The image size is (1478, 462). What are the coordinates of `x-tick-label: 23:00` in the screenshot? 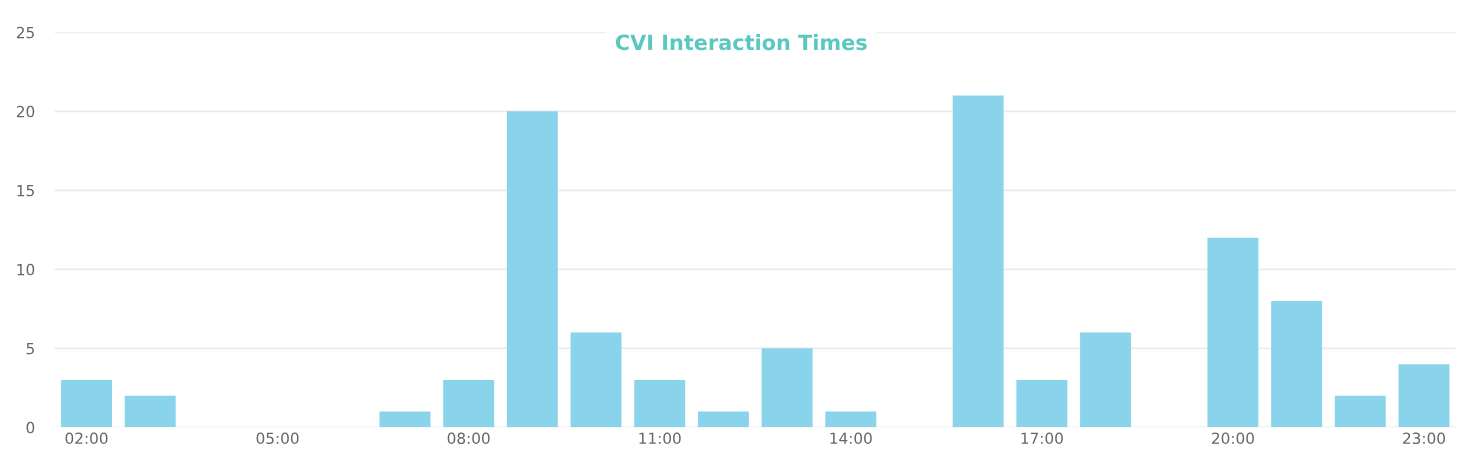 It's located at (1424, 438).